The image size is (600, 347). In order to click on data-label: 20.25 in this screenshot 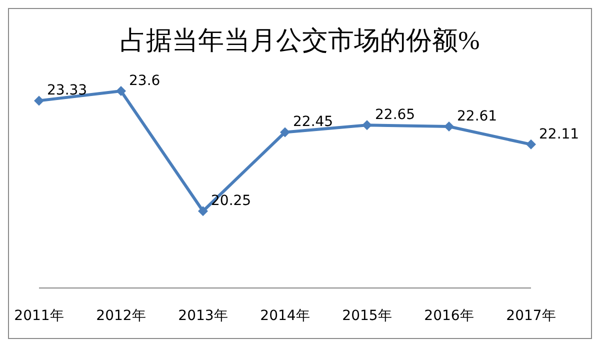, I will do `click(231, 201)`.